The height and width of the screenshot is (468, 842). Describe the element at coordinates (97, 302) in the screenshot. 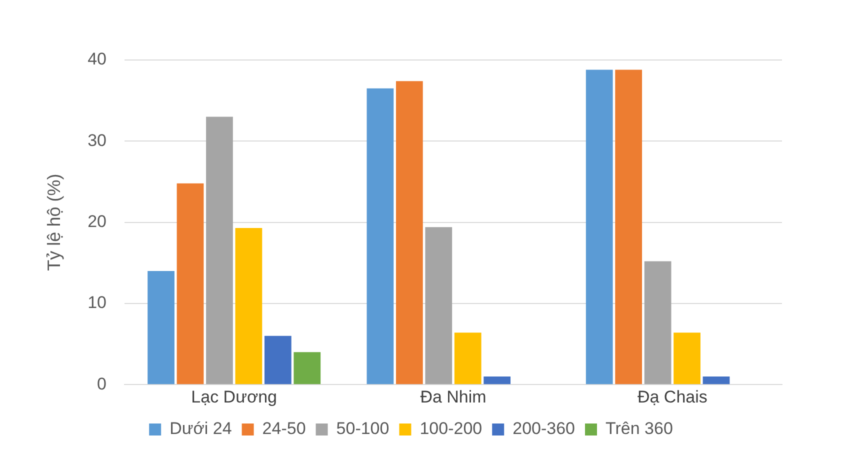

I see `y-tick-label: 10` at that location.